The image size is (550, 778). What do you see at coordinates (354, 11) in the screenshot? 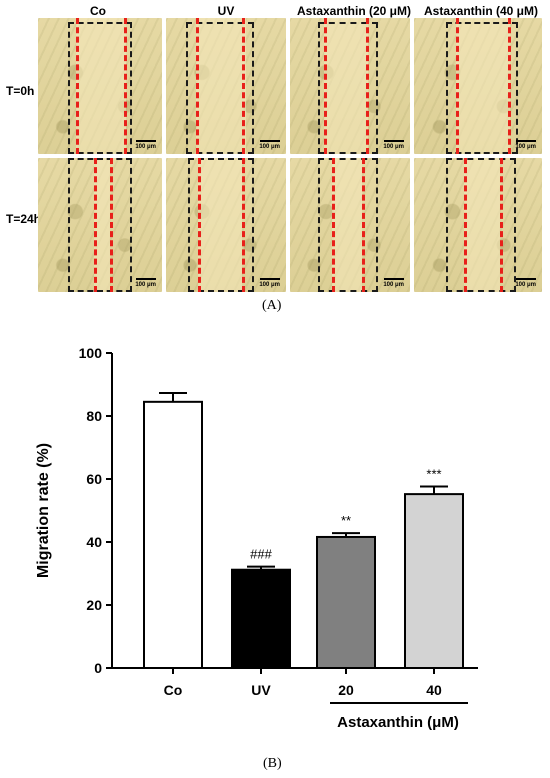
I see `column-title-astaxanthin-20: Astaxanthin (20 μM)` at bounding box center [354, 11].